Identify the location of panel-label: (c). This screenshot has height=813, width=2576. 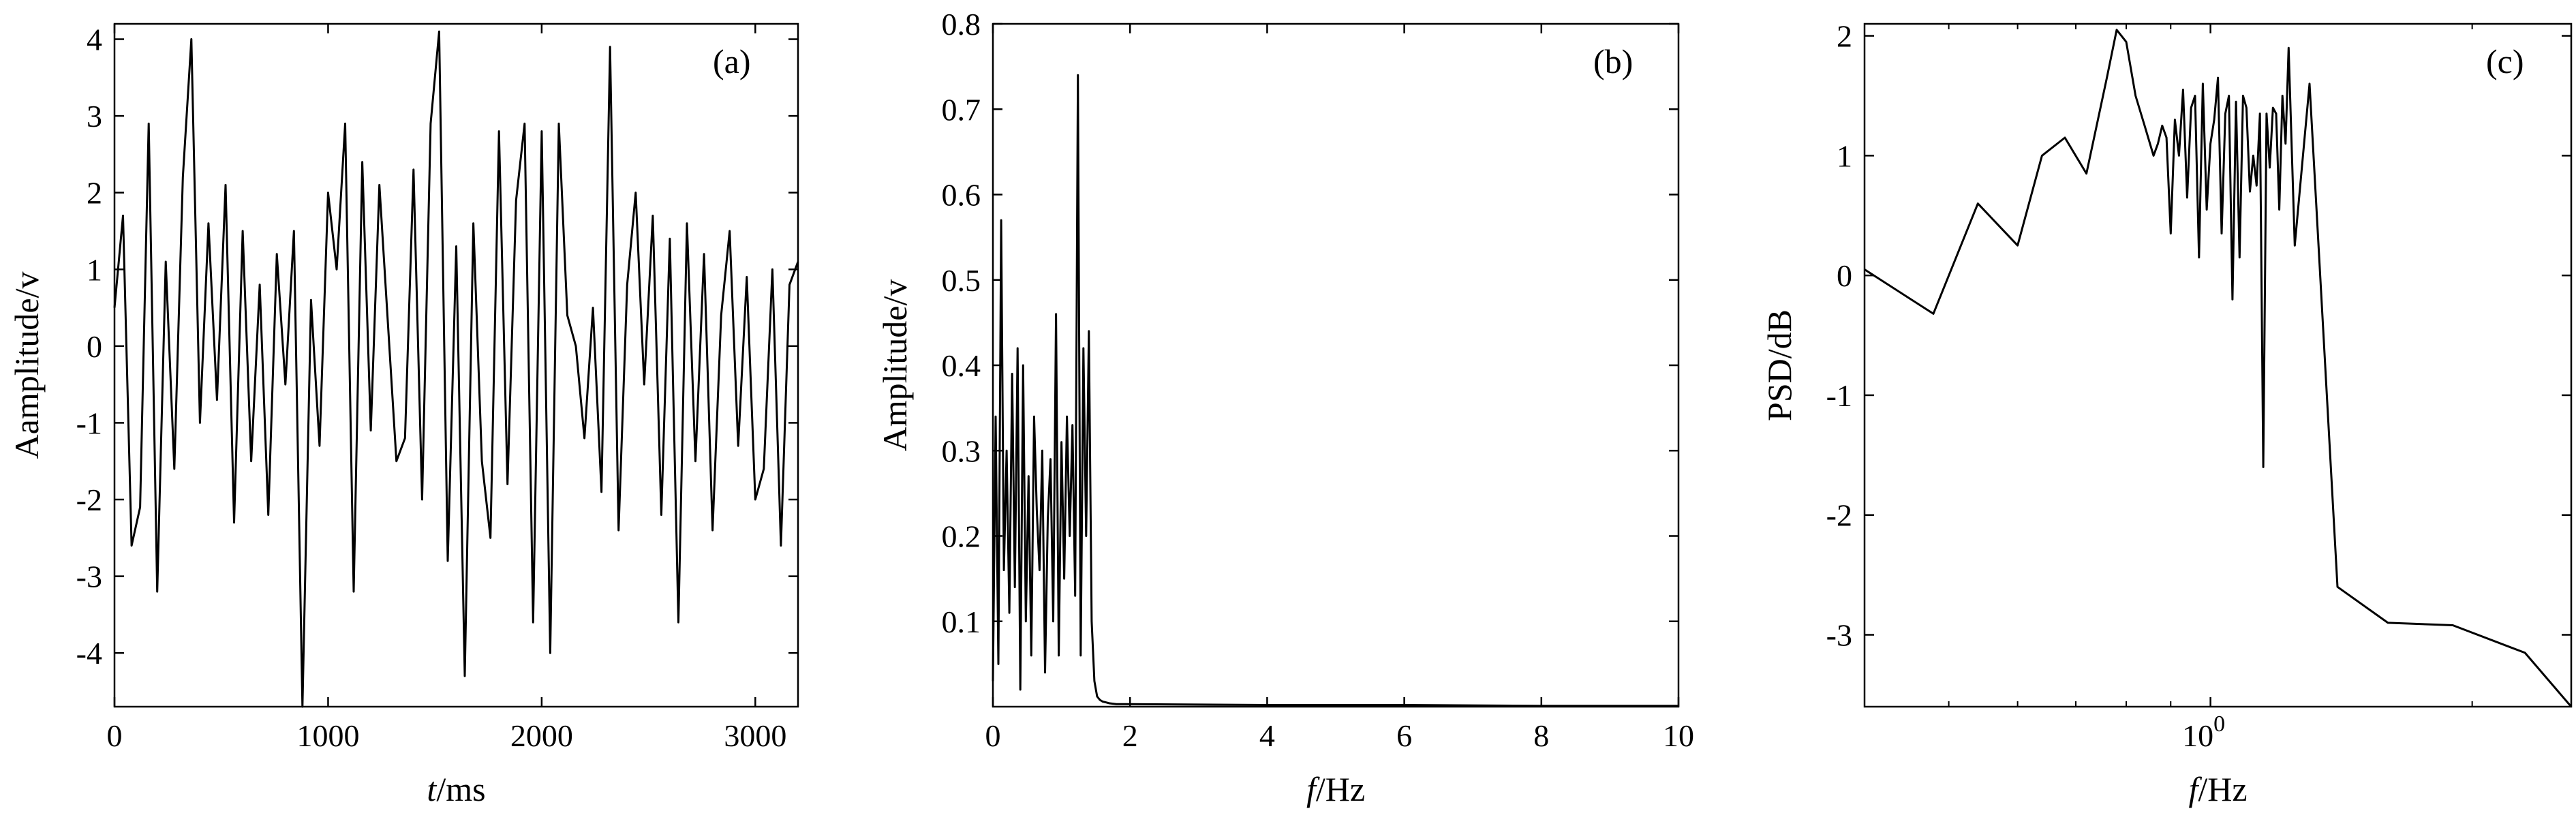
(2505, 61).